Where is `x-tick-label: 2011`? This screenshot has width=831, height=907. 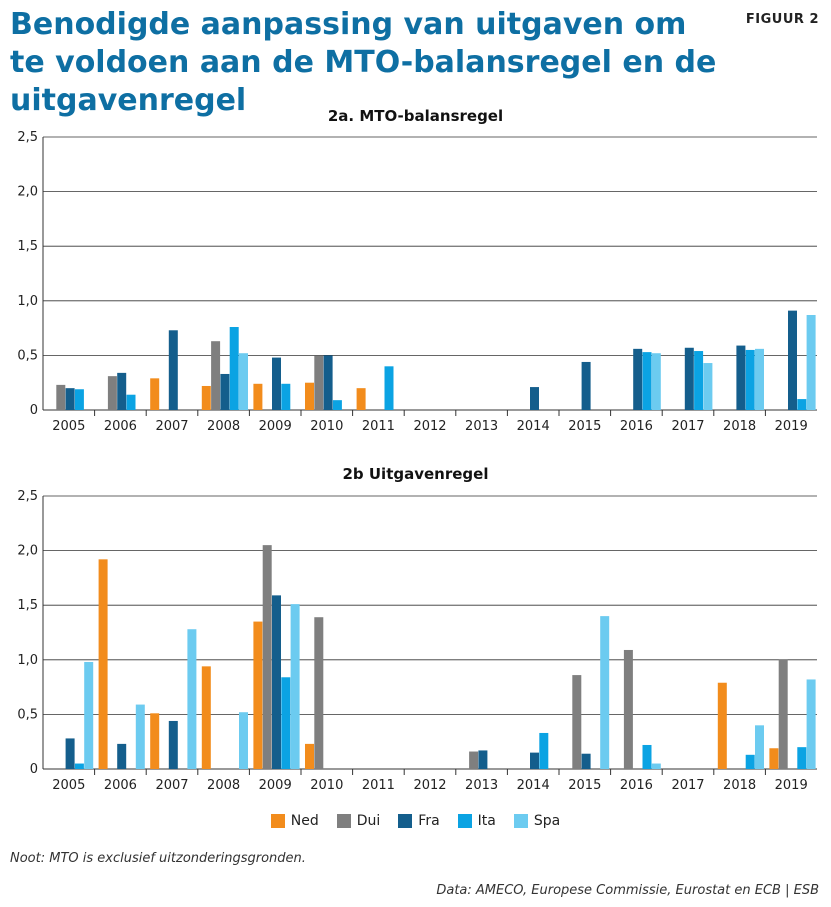
x-tick-label: 2011 is located at coordinates (378, 426).